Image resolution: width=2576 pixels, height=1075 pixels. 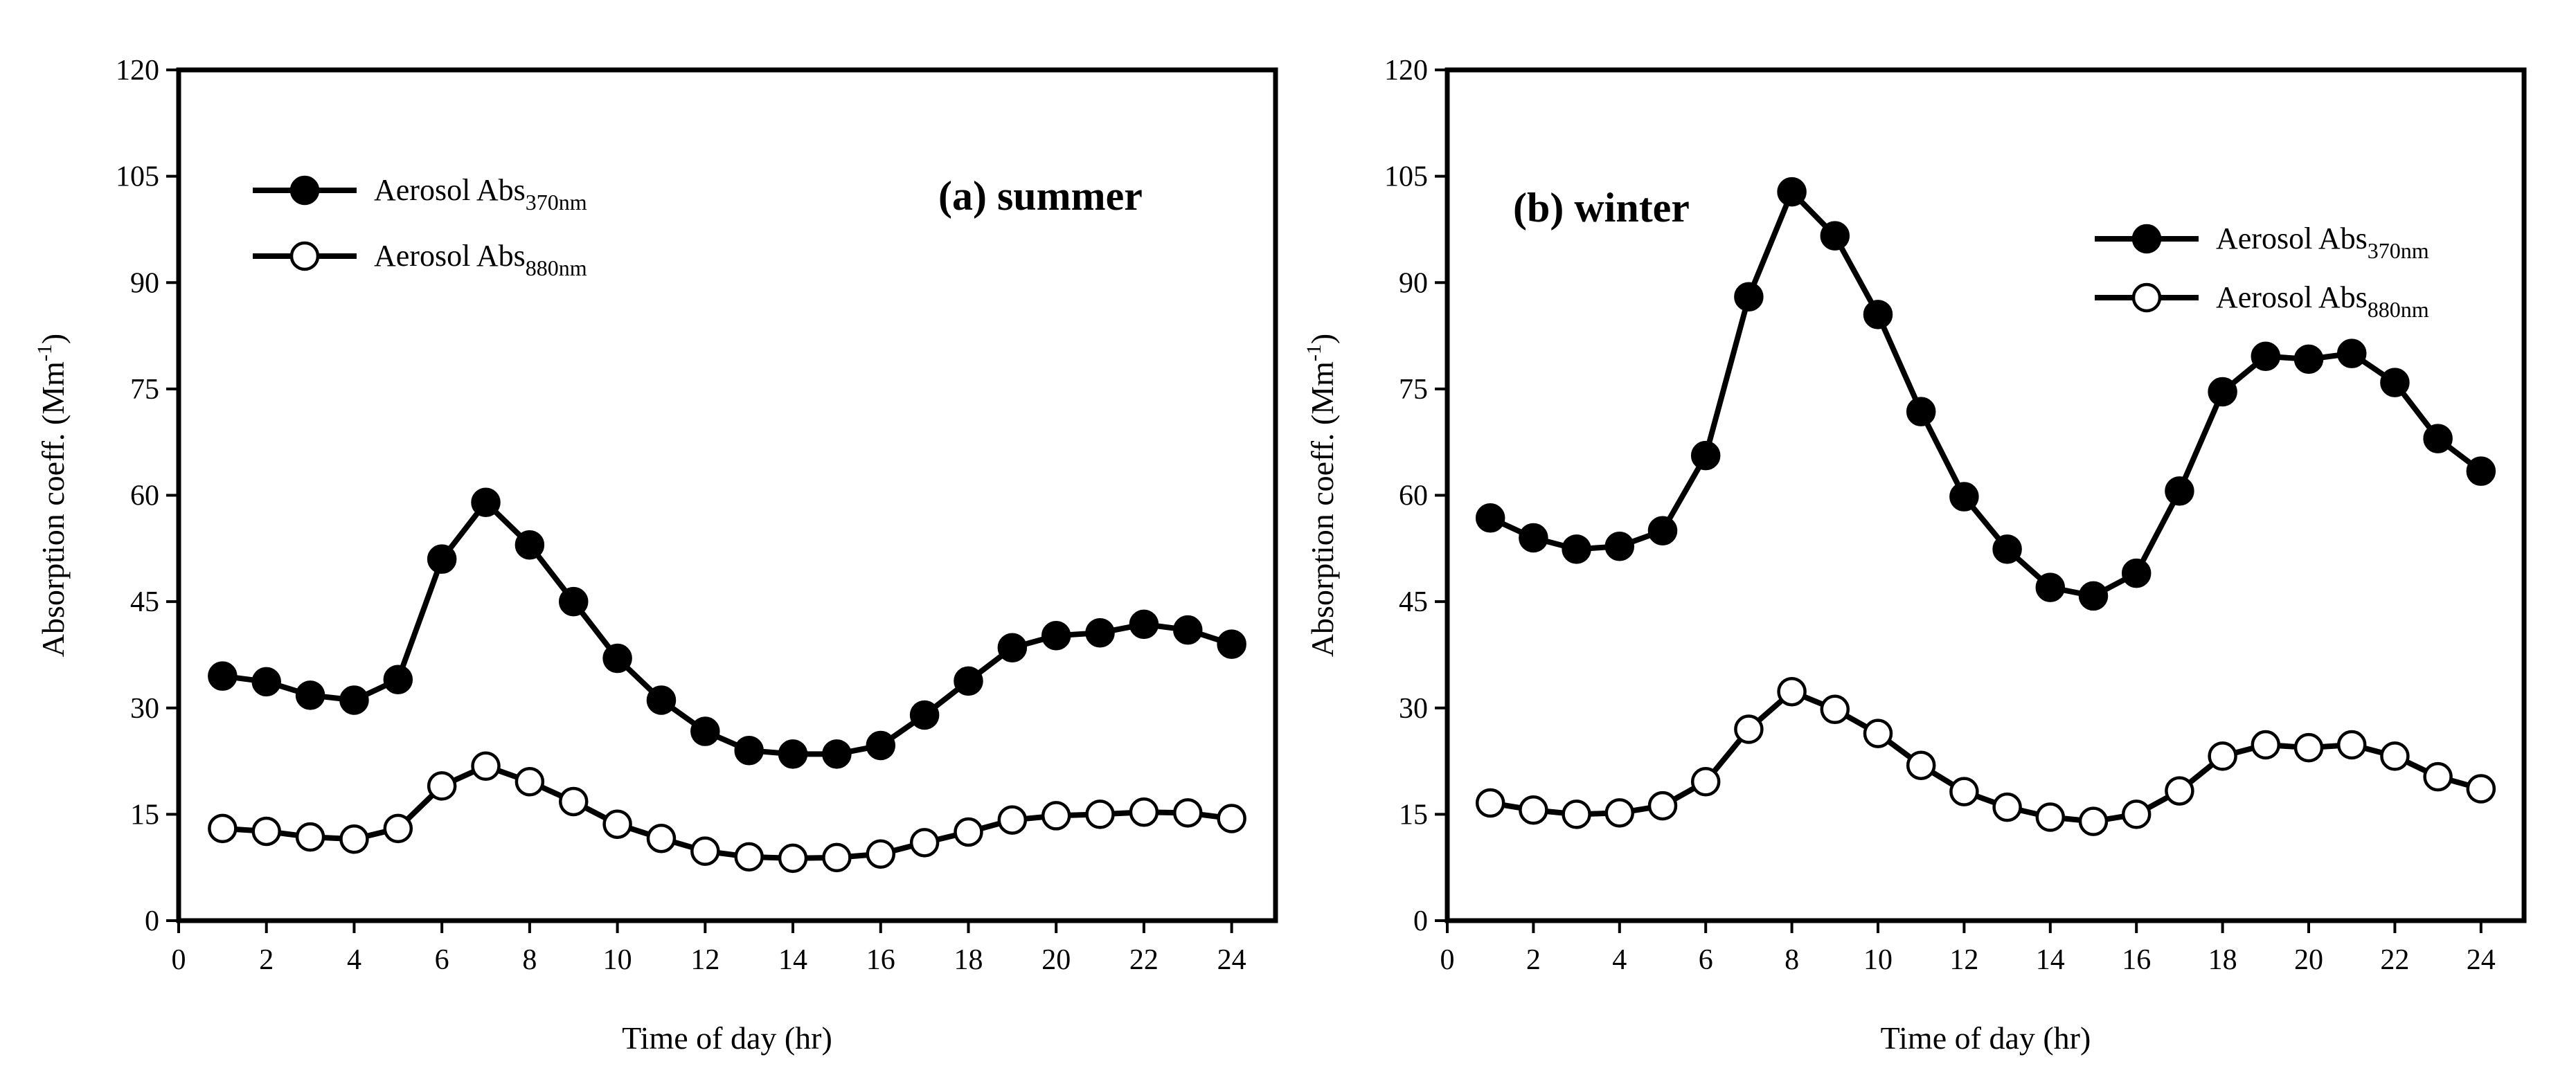 What do you see at coordinates (1619, 960) in the screenshot?
I see `x-tick-label: 4` at bounding box center [1619, 960].